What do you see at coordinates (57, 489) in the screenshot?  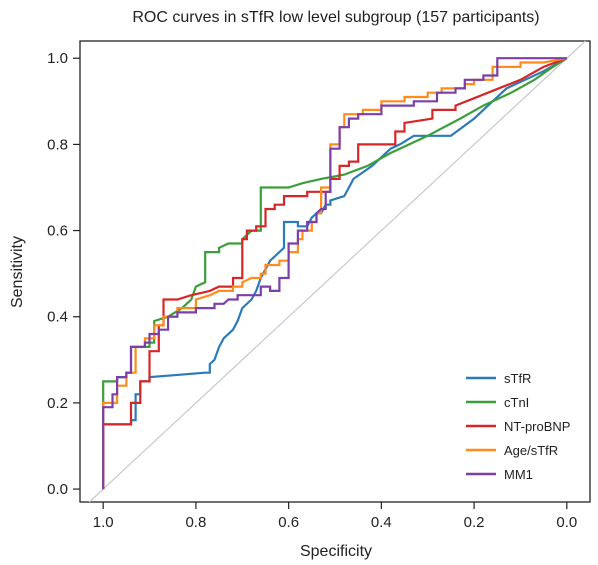 I see `y-tick-label: 0.0` at bounding box center [57, 489].